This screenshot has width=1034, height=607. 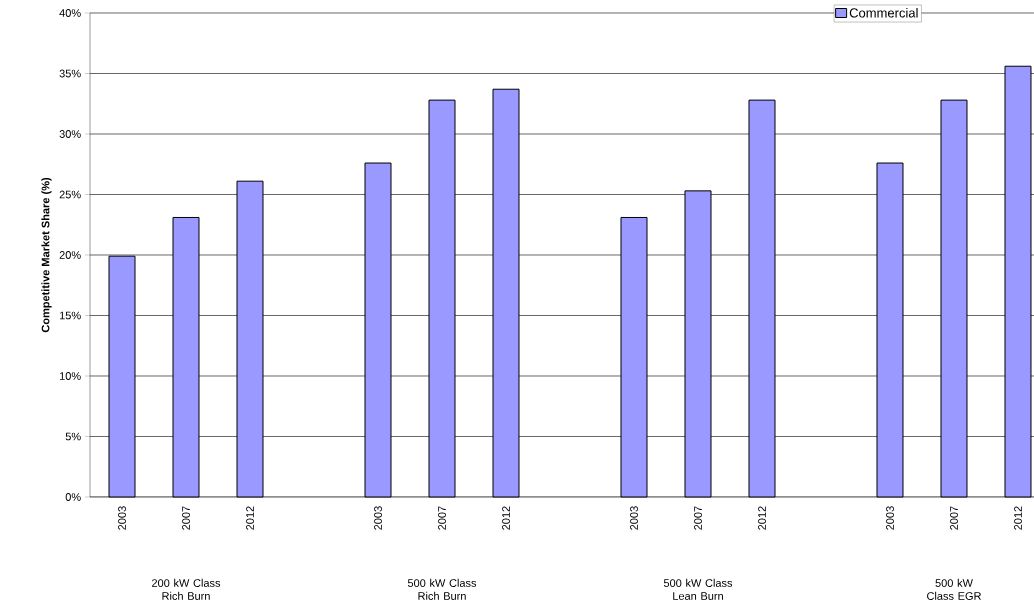 What do you see at coordinates (70, 13) in the screenshot?
I see `y-tick-label: 40%` at bounding box center [70, 13].